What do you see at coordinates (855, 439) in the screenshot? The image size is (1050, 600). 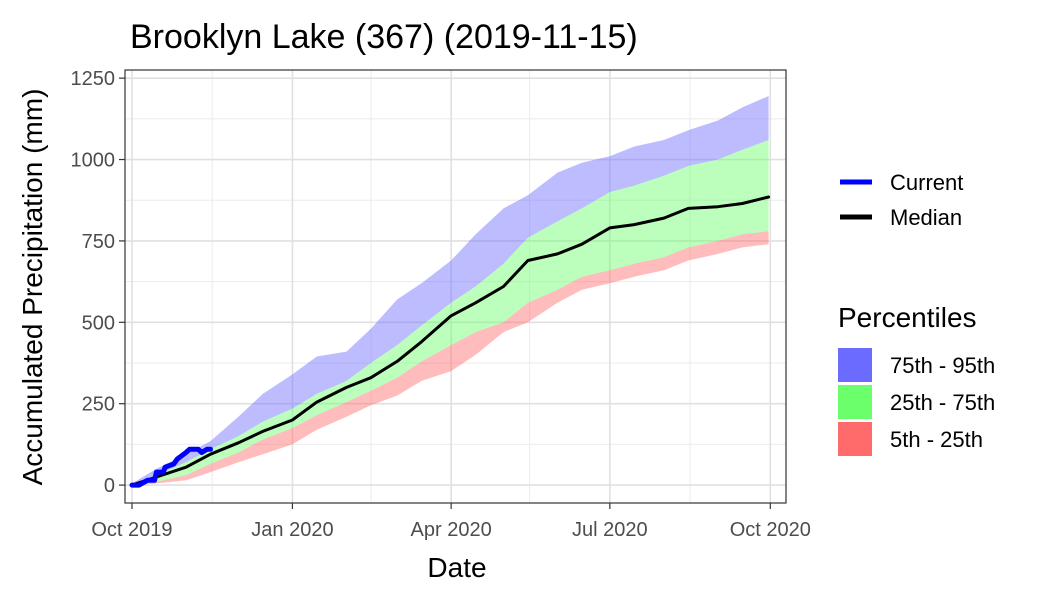 I see `legend-5-25-swatch` at bounding box center [855, 439].